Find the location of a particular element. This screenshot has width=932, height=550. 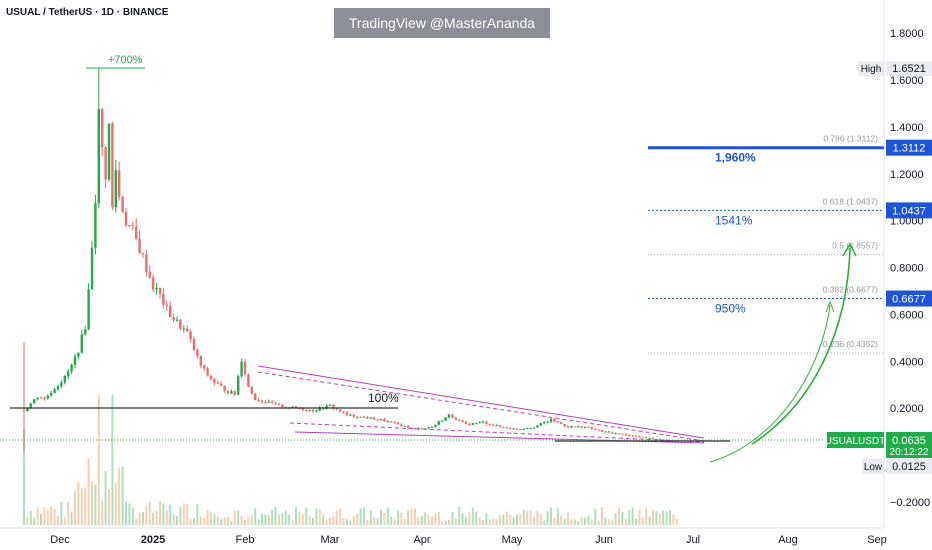

fib-label-0.618: 0.618 (1.0437) is located at coordinates (850, 201).